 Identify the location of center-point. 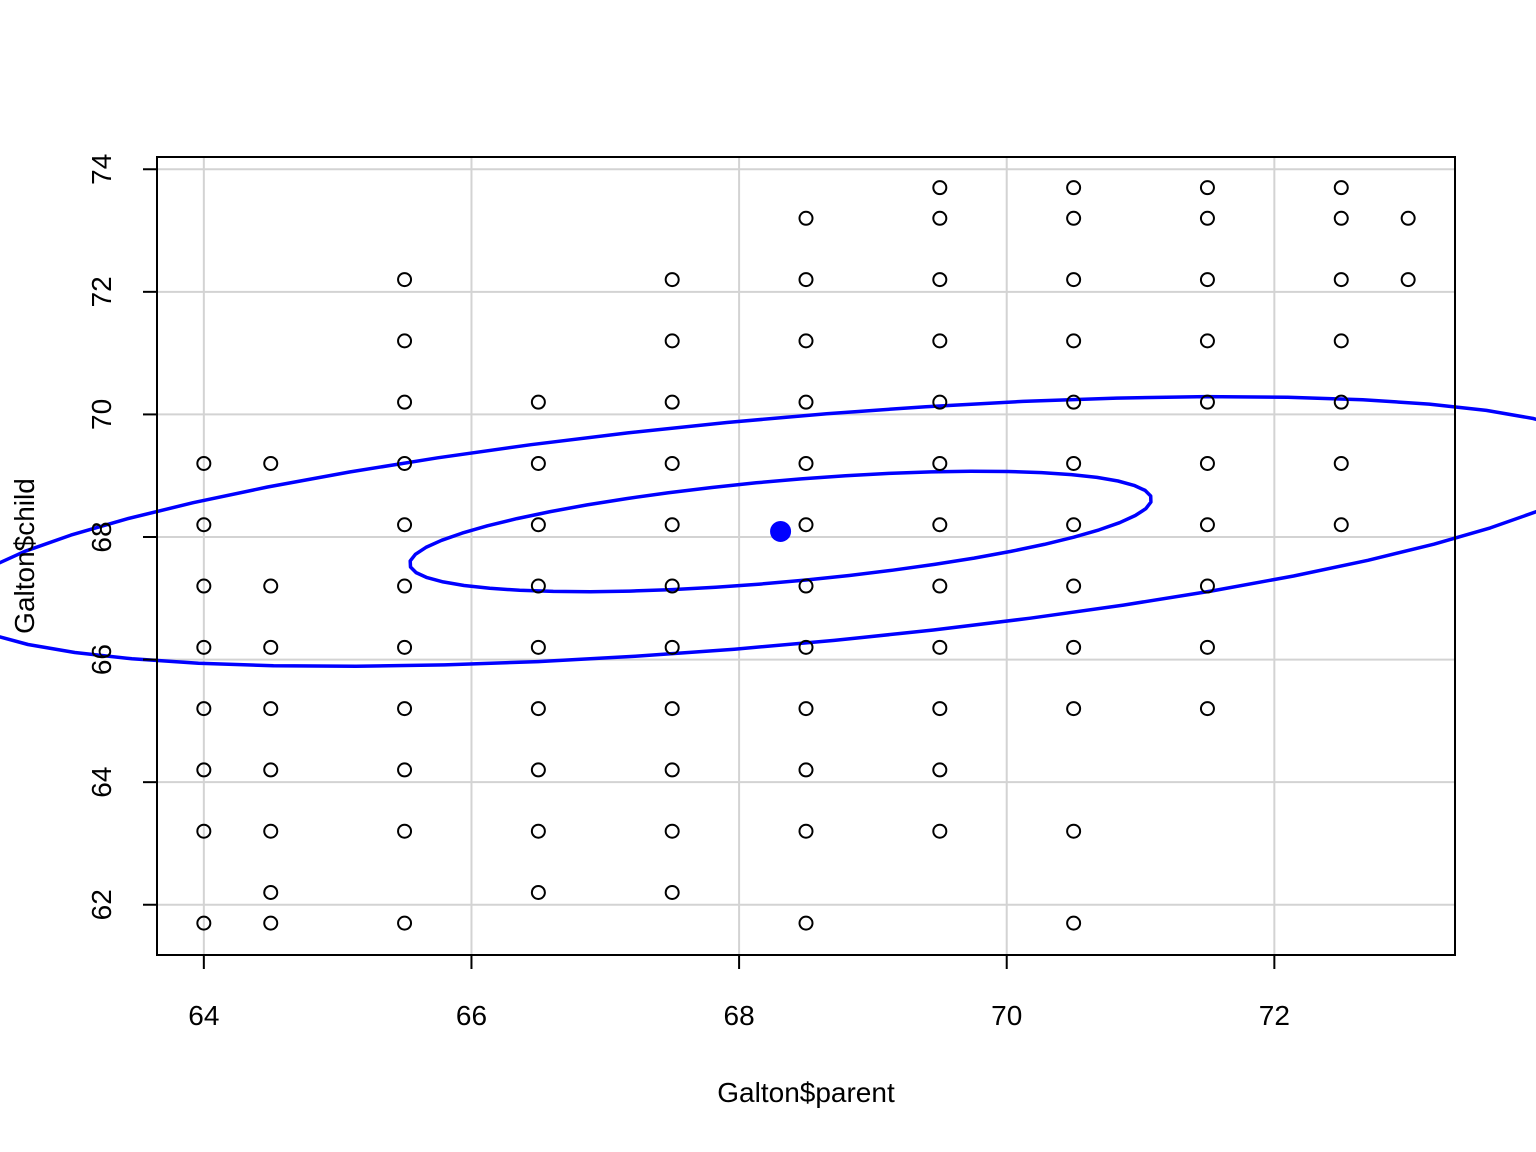
(781, 531).